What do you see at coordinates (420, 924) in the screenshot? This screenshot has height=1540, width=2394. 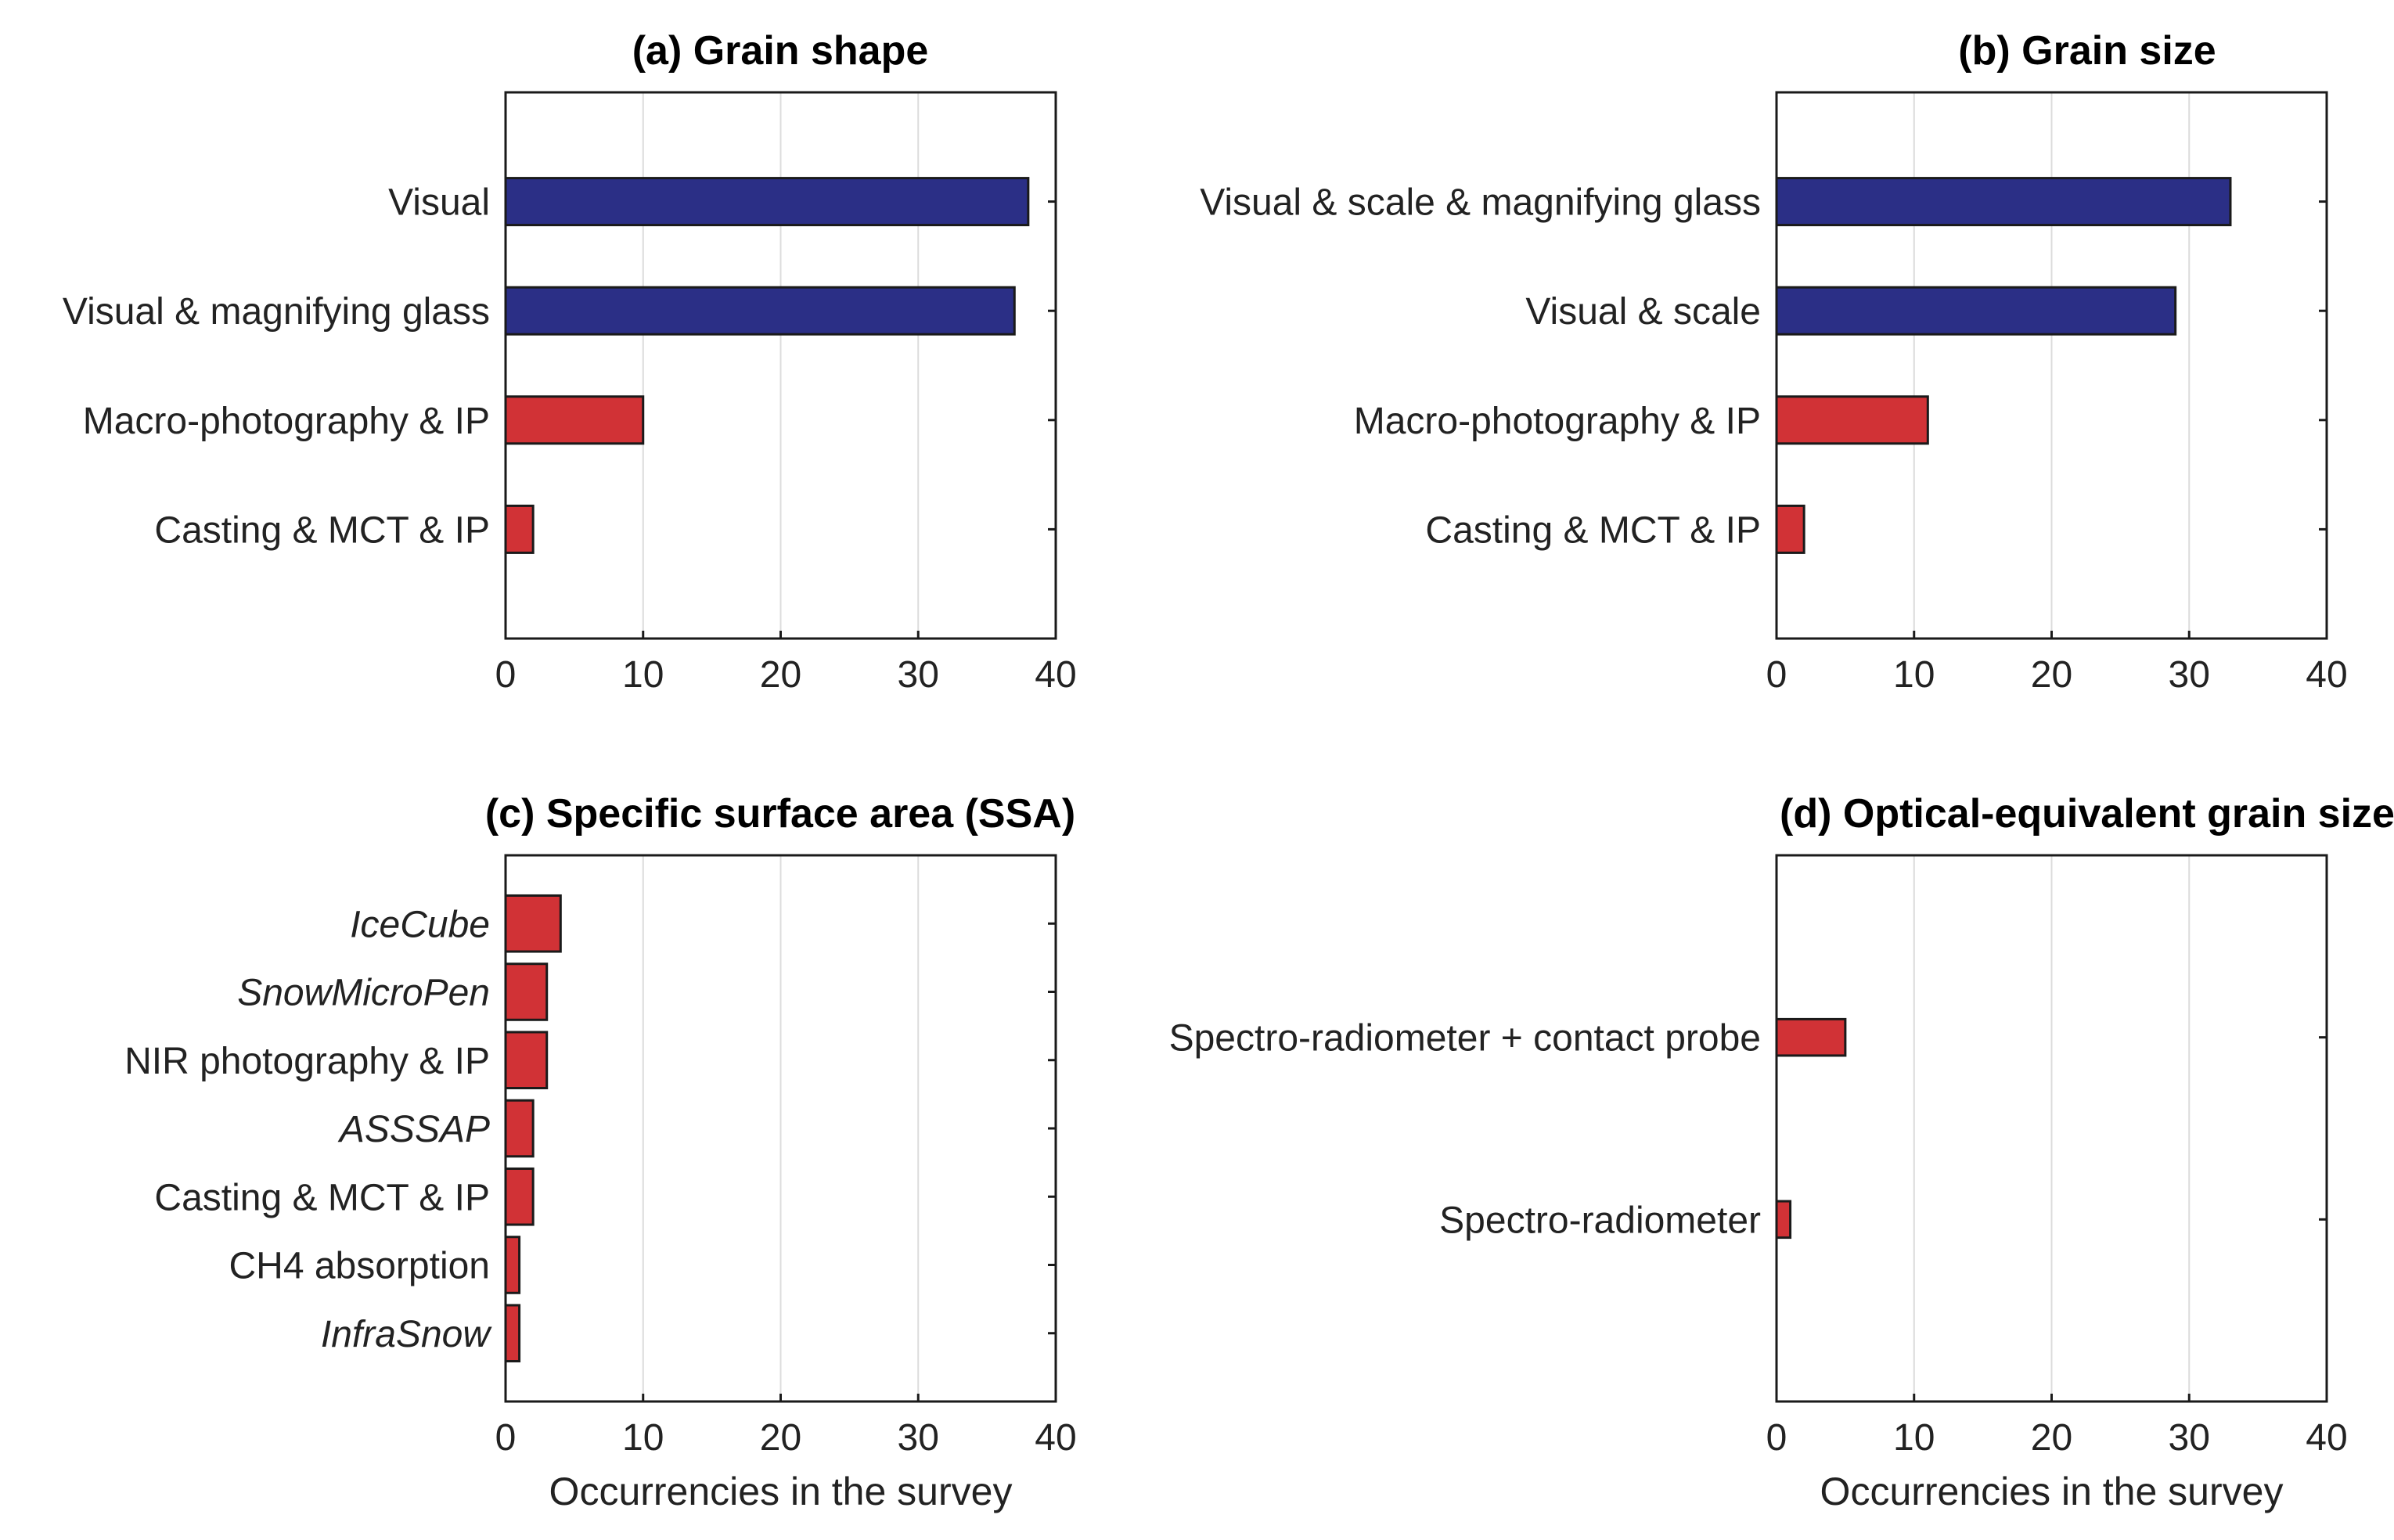 I see `category-label: IceCube` at bounding box center [420, 924].